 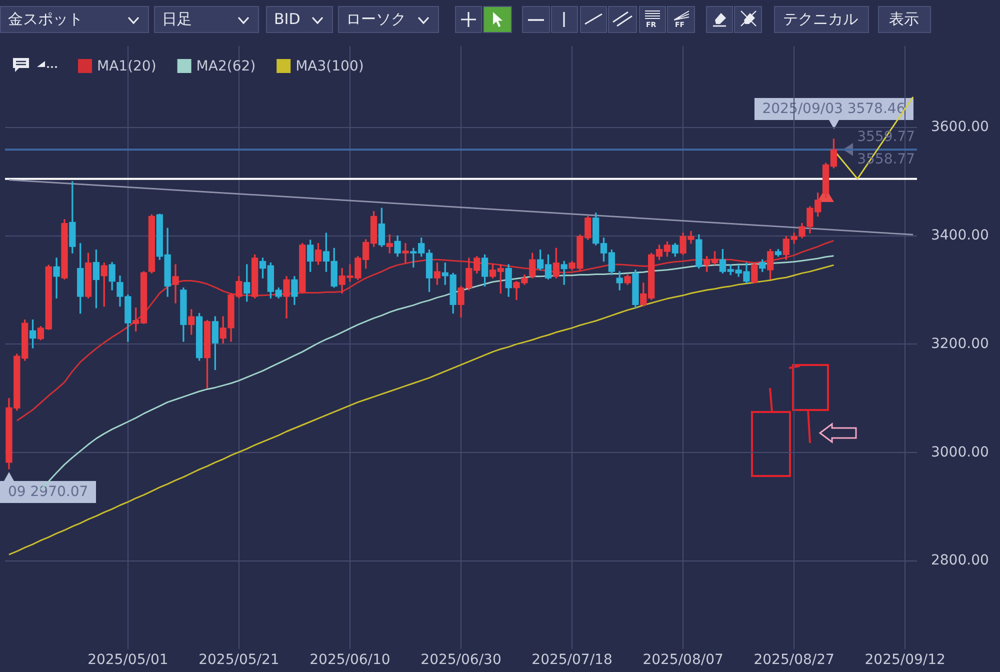 What do you see at coordinates (904, 19) in the screenshot?
I see `button: 表示` at bounding box center [904, 19].